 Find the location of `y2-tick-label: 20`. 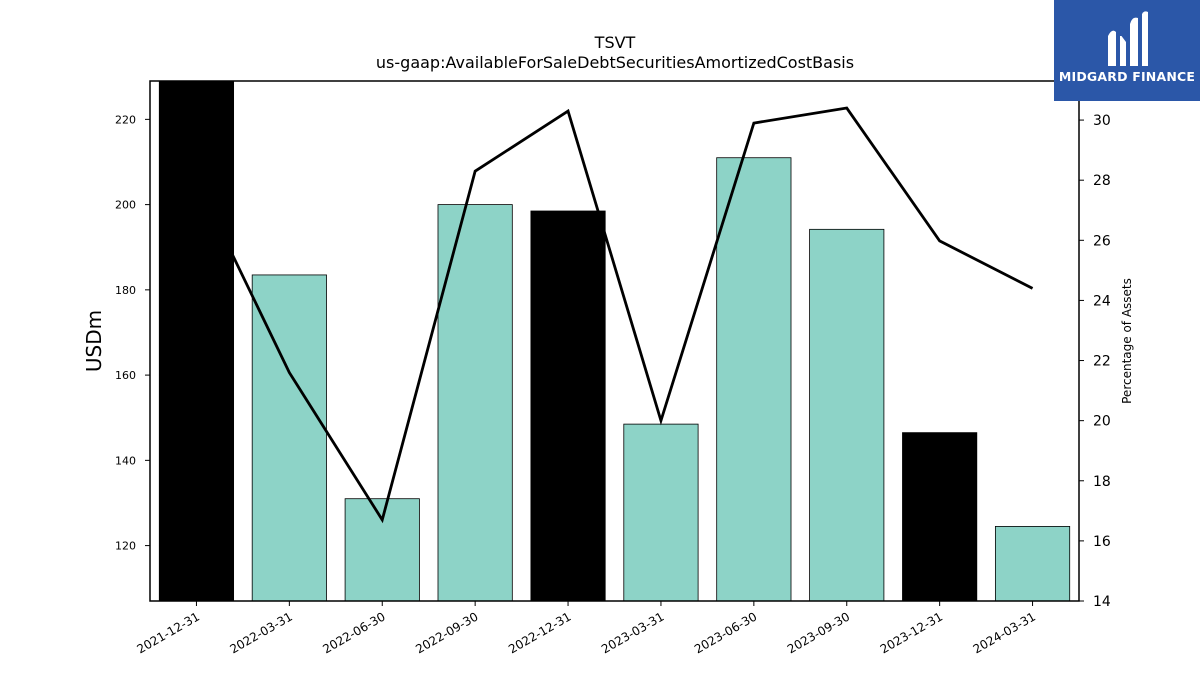

y2-tick-label: 20 is located at coordinates (1102, 422).